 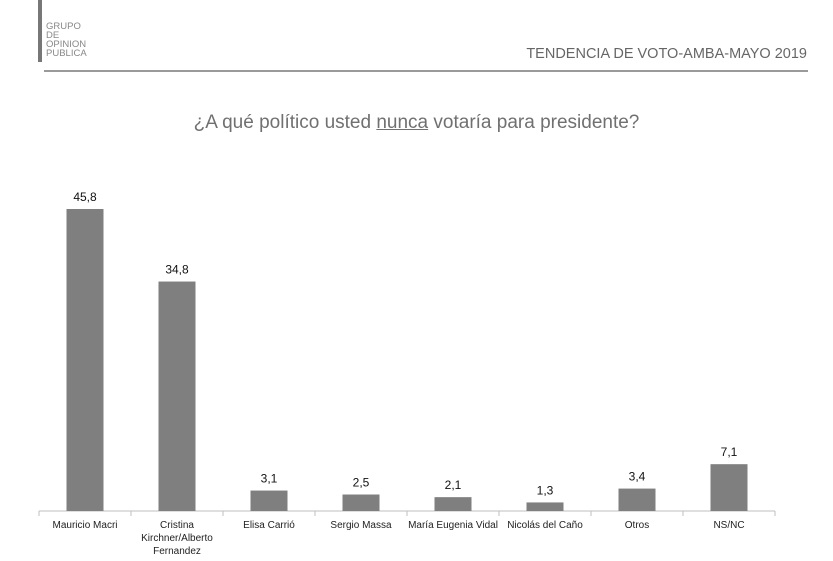 What do you see at coordinates (177, 270) in the screenshot?
I see `data-label: 34,8` at bounding box center [177, 270].